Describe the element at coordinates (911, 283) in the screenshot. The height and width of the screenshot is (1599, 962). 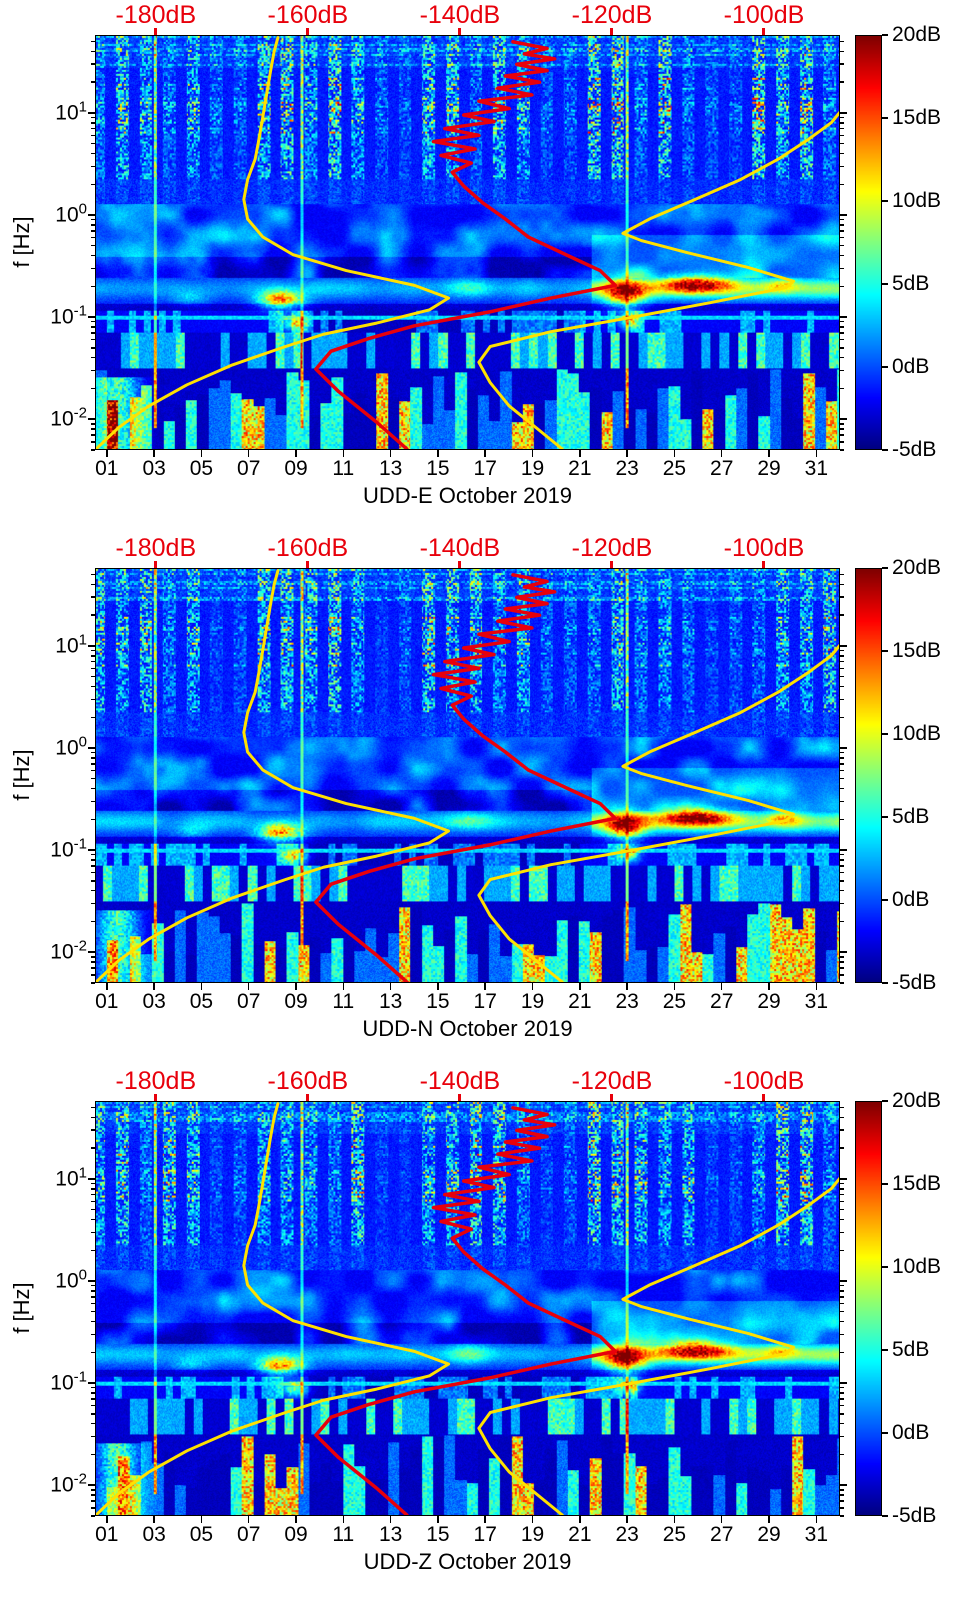
I see `colorbar-tick-label: 5dB` at that location.